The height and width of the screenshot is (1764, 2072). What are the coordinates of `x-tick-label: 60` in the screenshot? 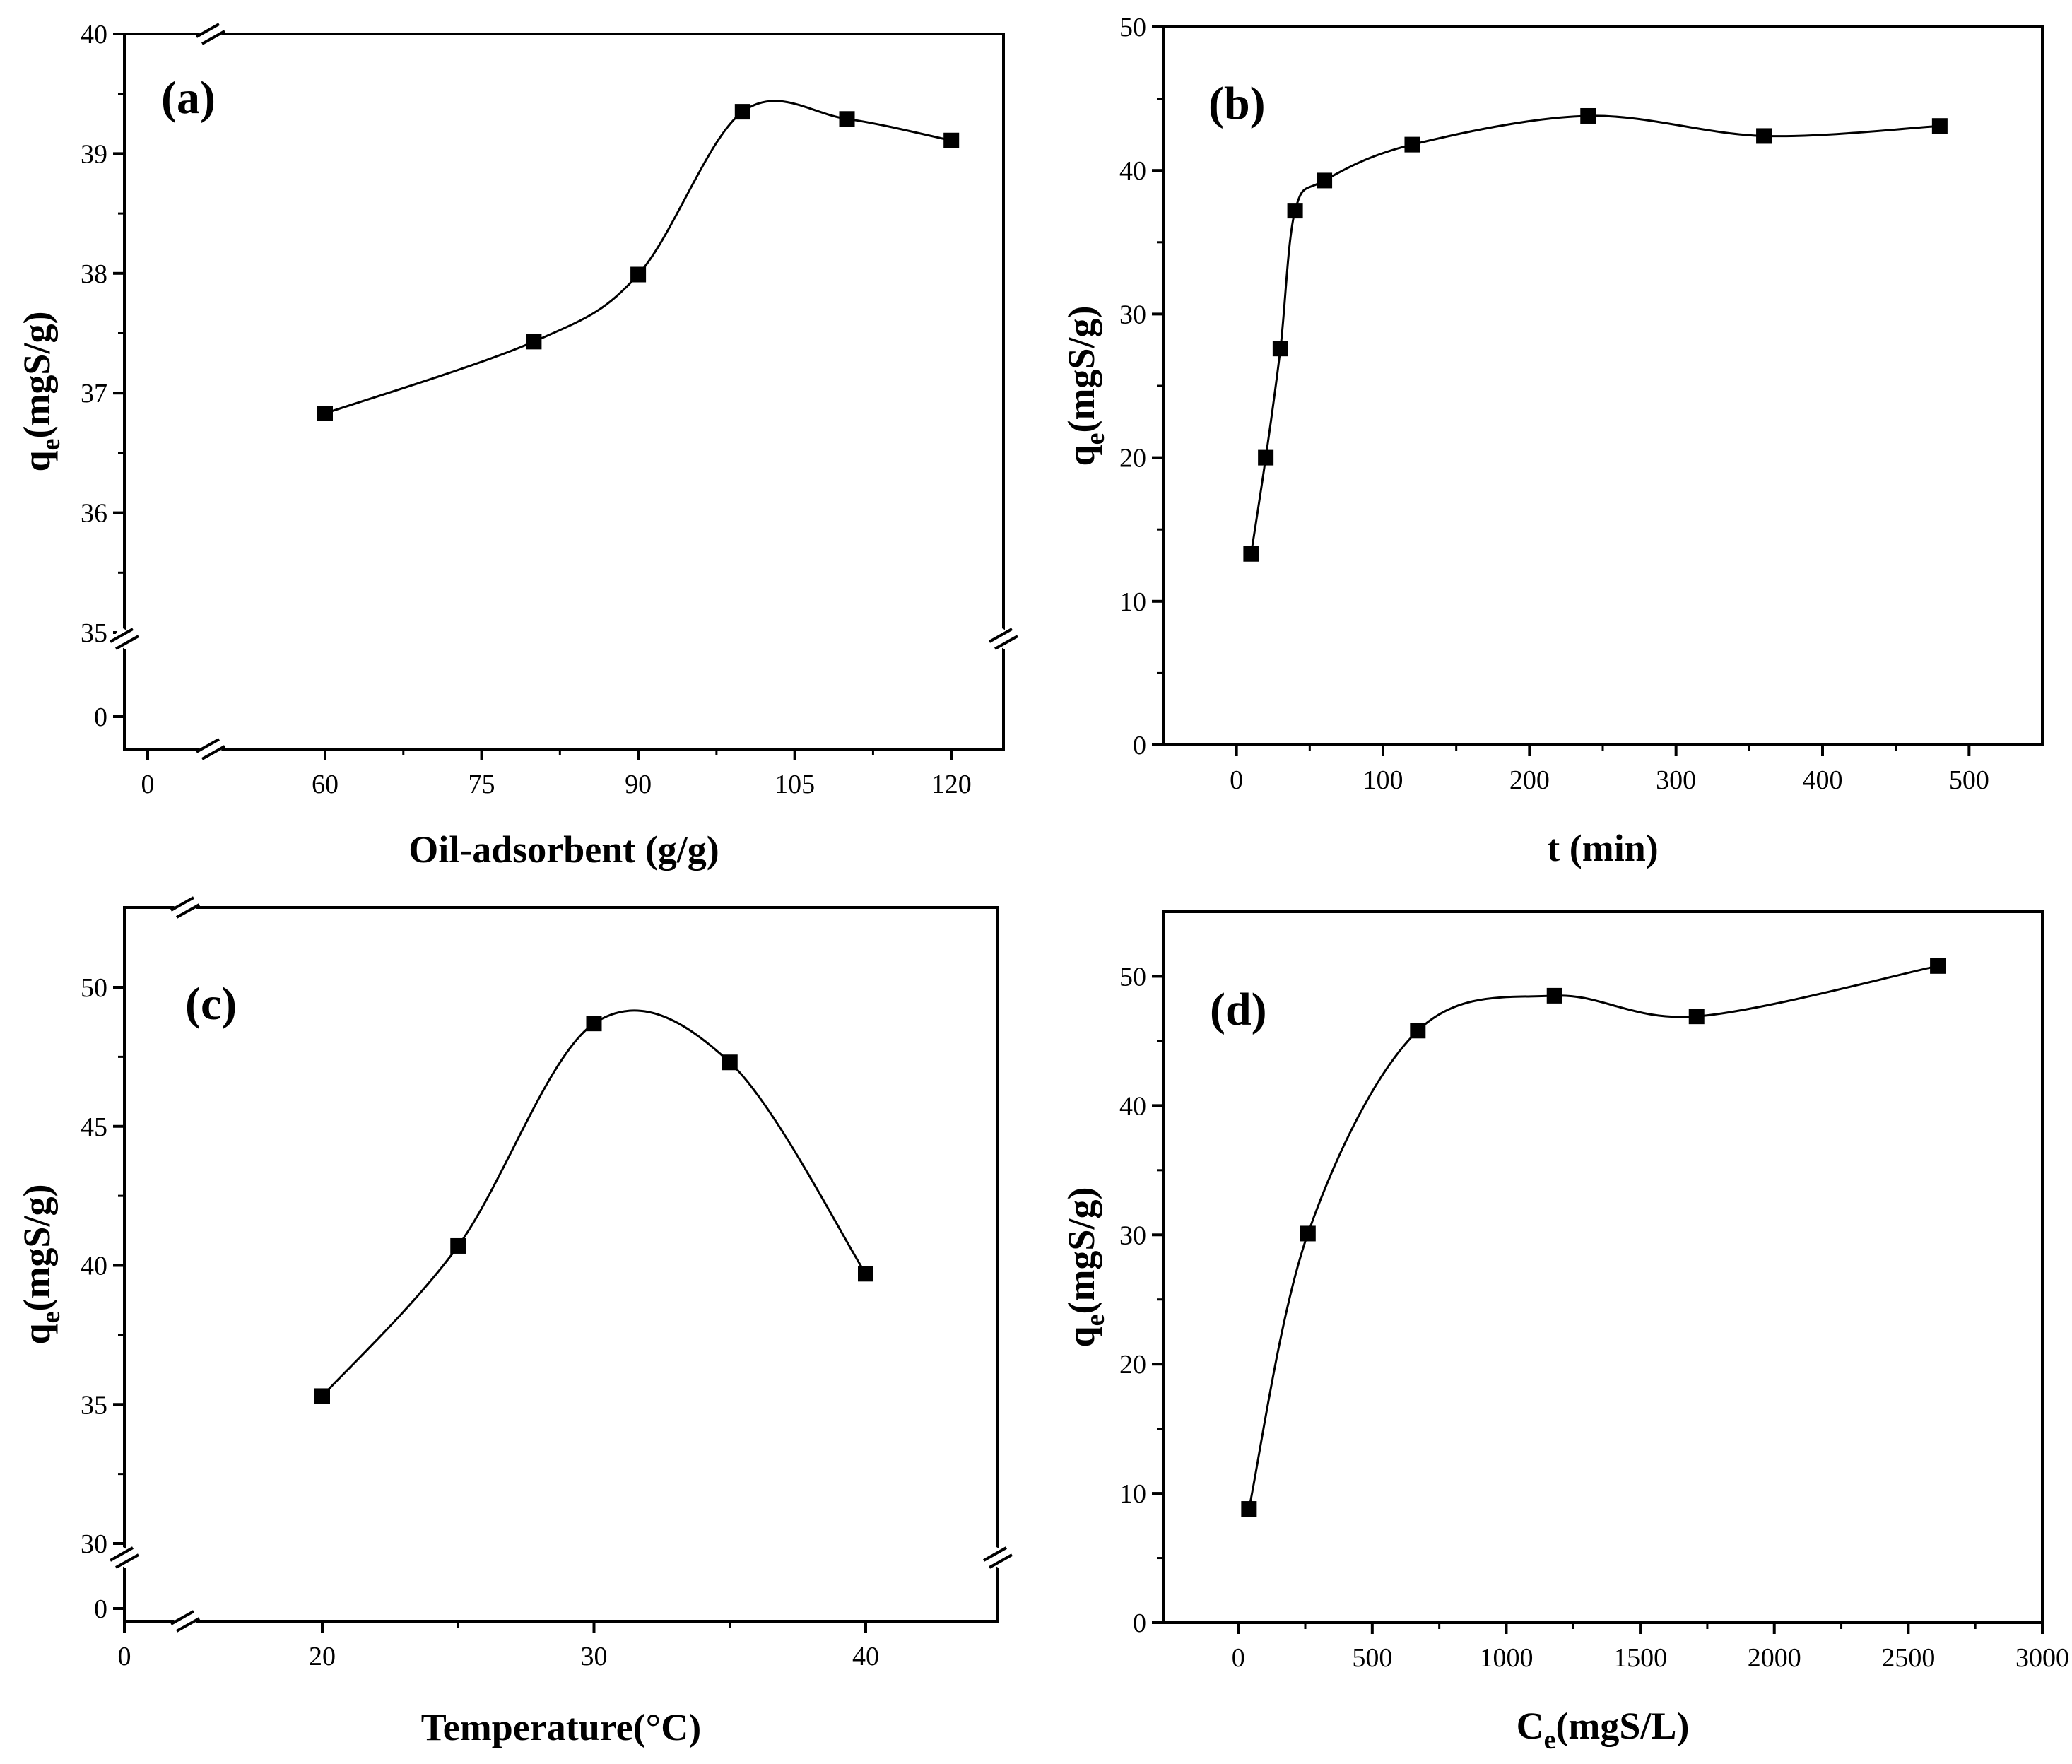 It's located at (325, 784).